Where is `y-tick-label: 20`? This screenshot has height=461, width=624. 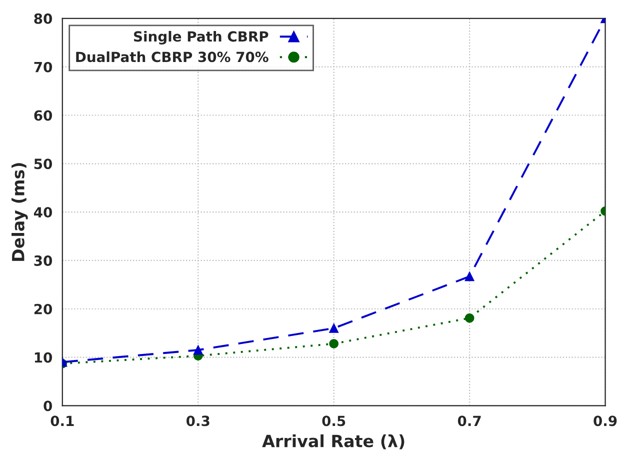
y-tick-label: 20 is located at coordinates (43, 309).